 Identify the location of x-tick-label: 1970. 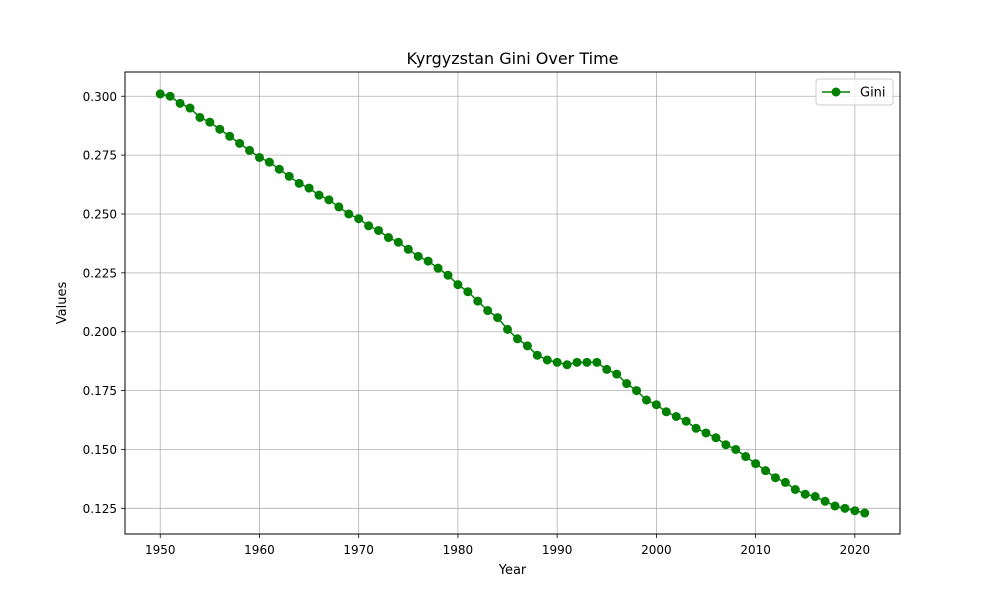
(358, 550).